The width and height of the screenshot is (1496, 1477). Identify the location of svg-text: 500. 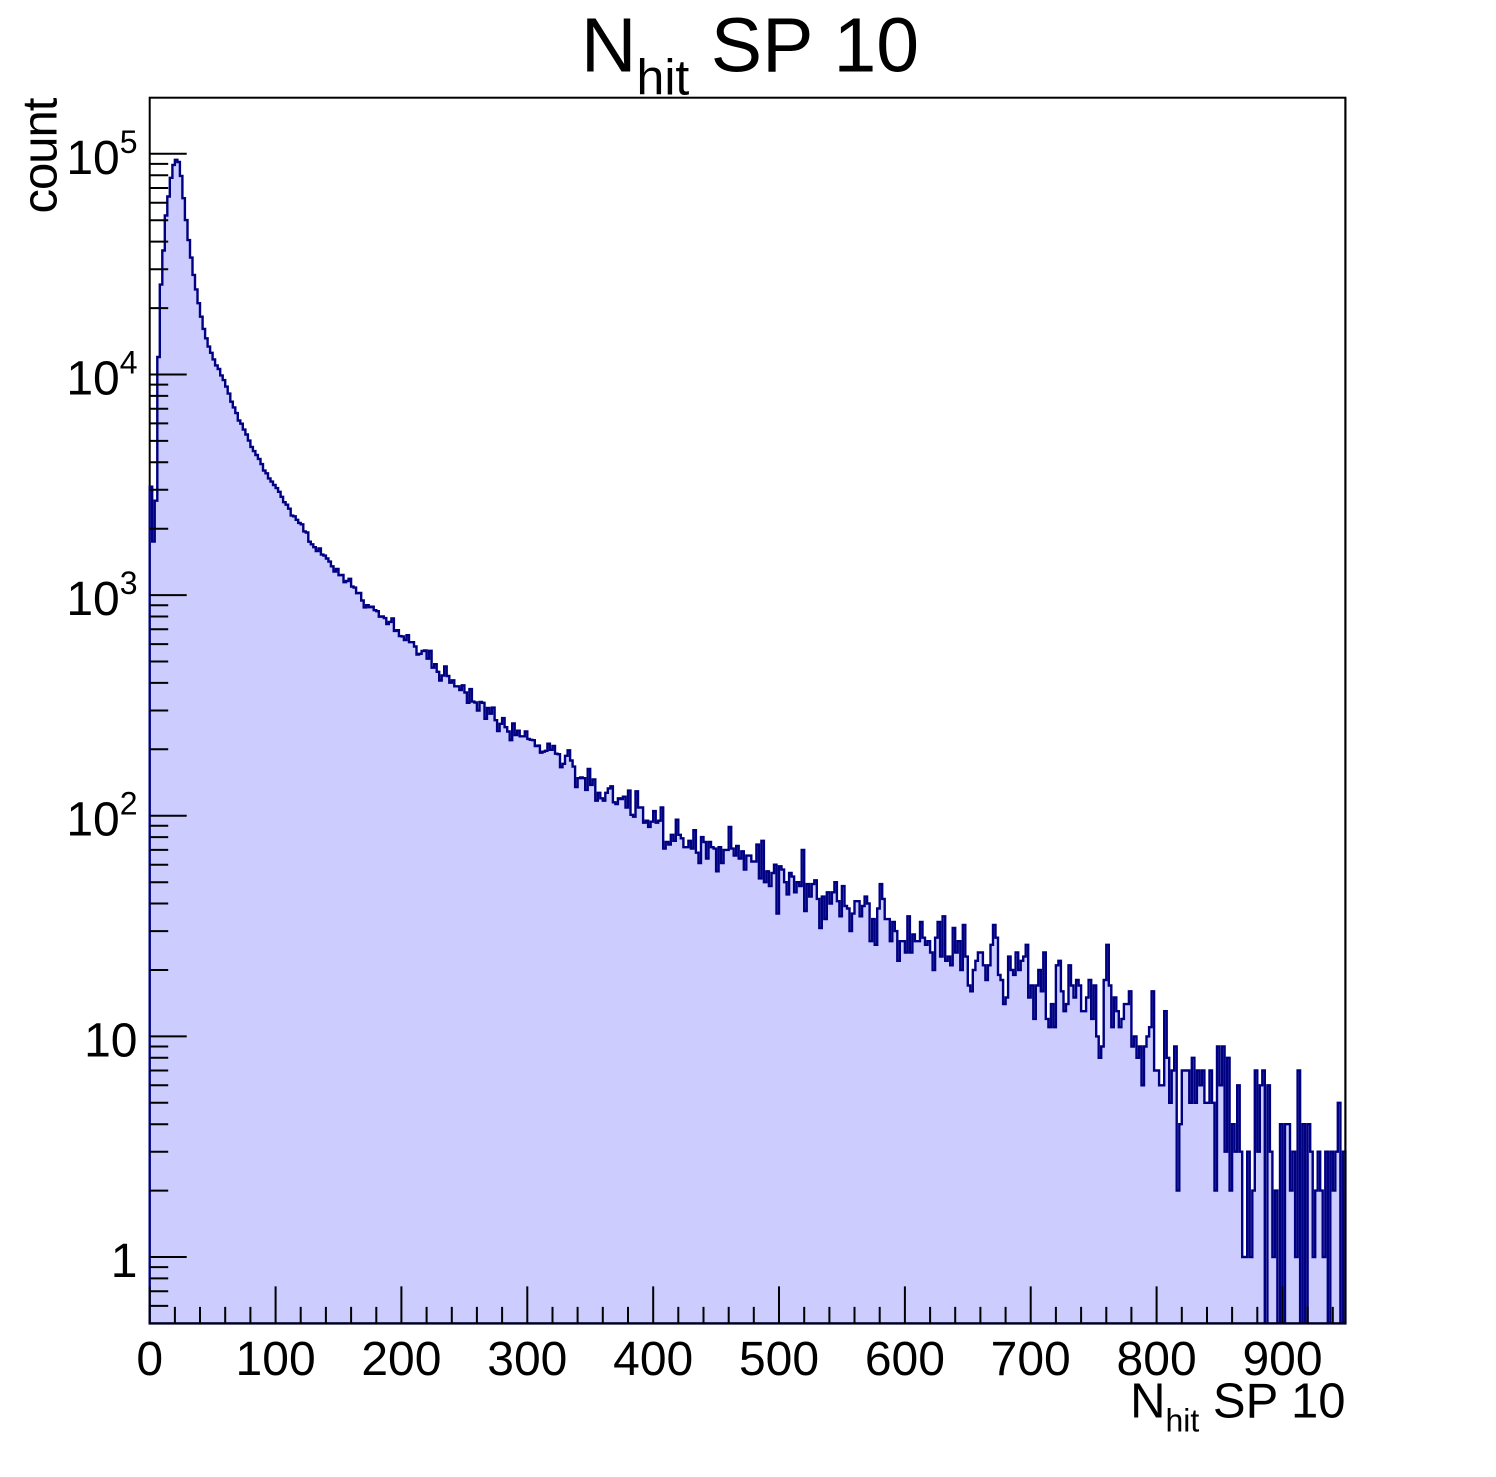
(779, 1359).